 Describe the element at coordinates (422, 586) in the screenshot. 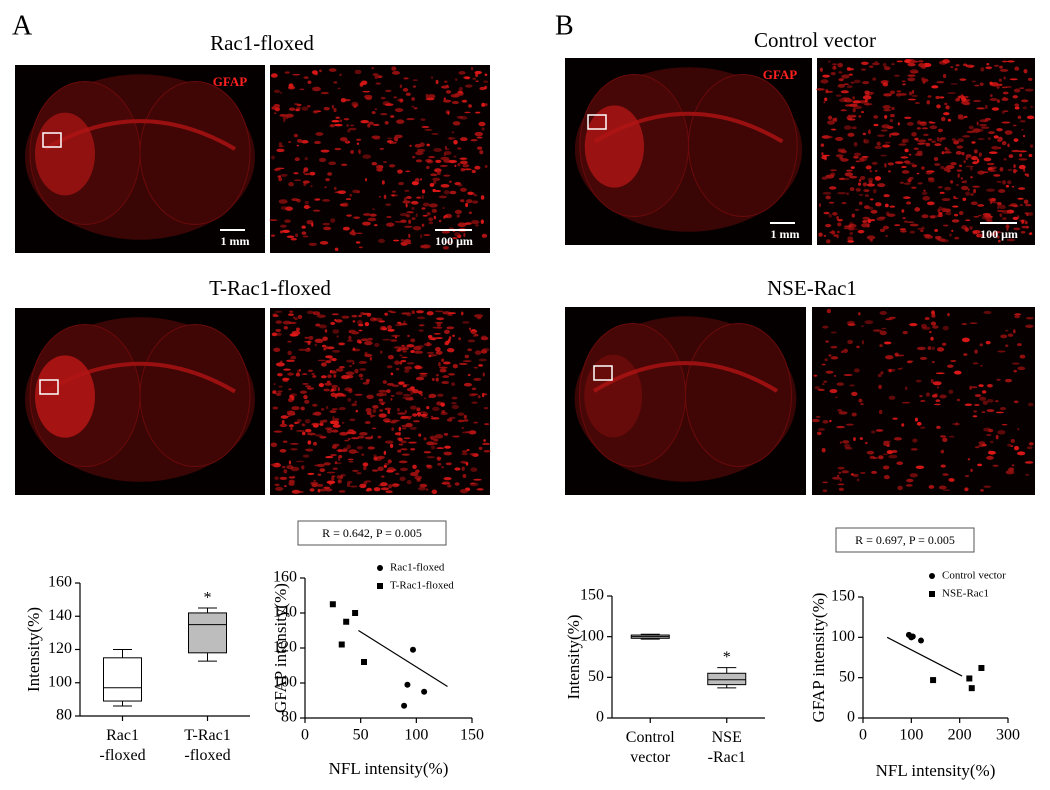

I see `legend-label: T-Rac1-floxed` at that location.